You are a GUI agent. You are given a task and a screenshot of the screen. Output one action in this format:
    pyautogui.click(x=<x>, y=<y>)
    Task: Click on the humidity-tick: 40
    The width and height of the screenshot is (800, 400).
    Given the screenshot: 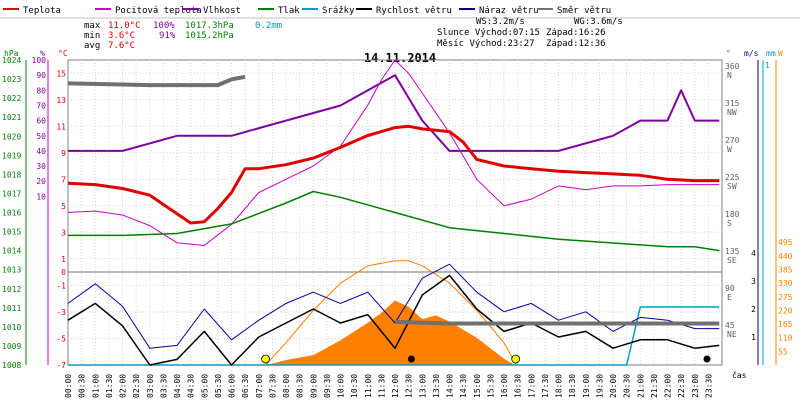 What is the action you would take?
    pyautogui.click(x=41, y=151)
    